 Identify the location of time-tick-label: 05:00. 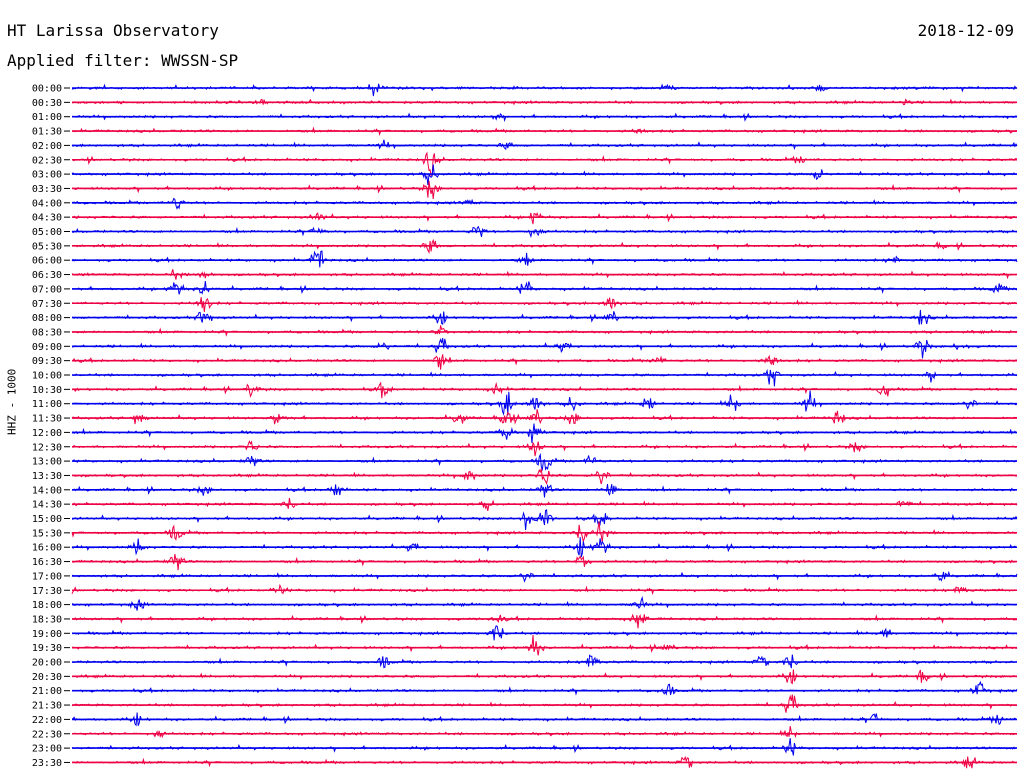
(47, 232).